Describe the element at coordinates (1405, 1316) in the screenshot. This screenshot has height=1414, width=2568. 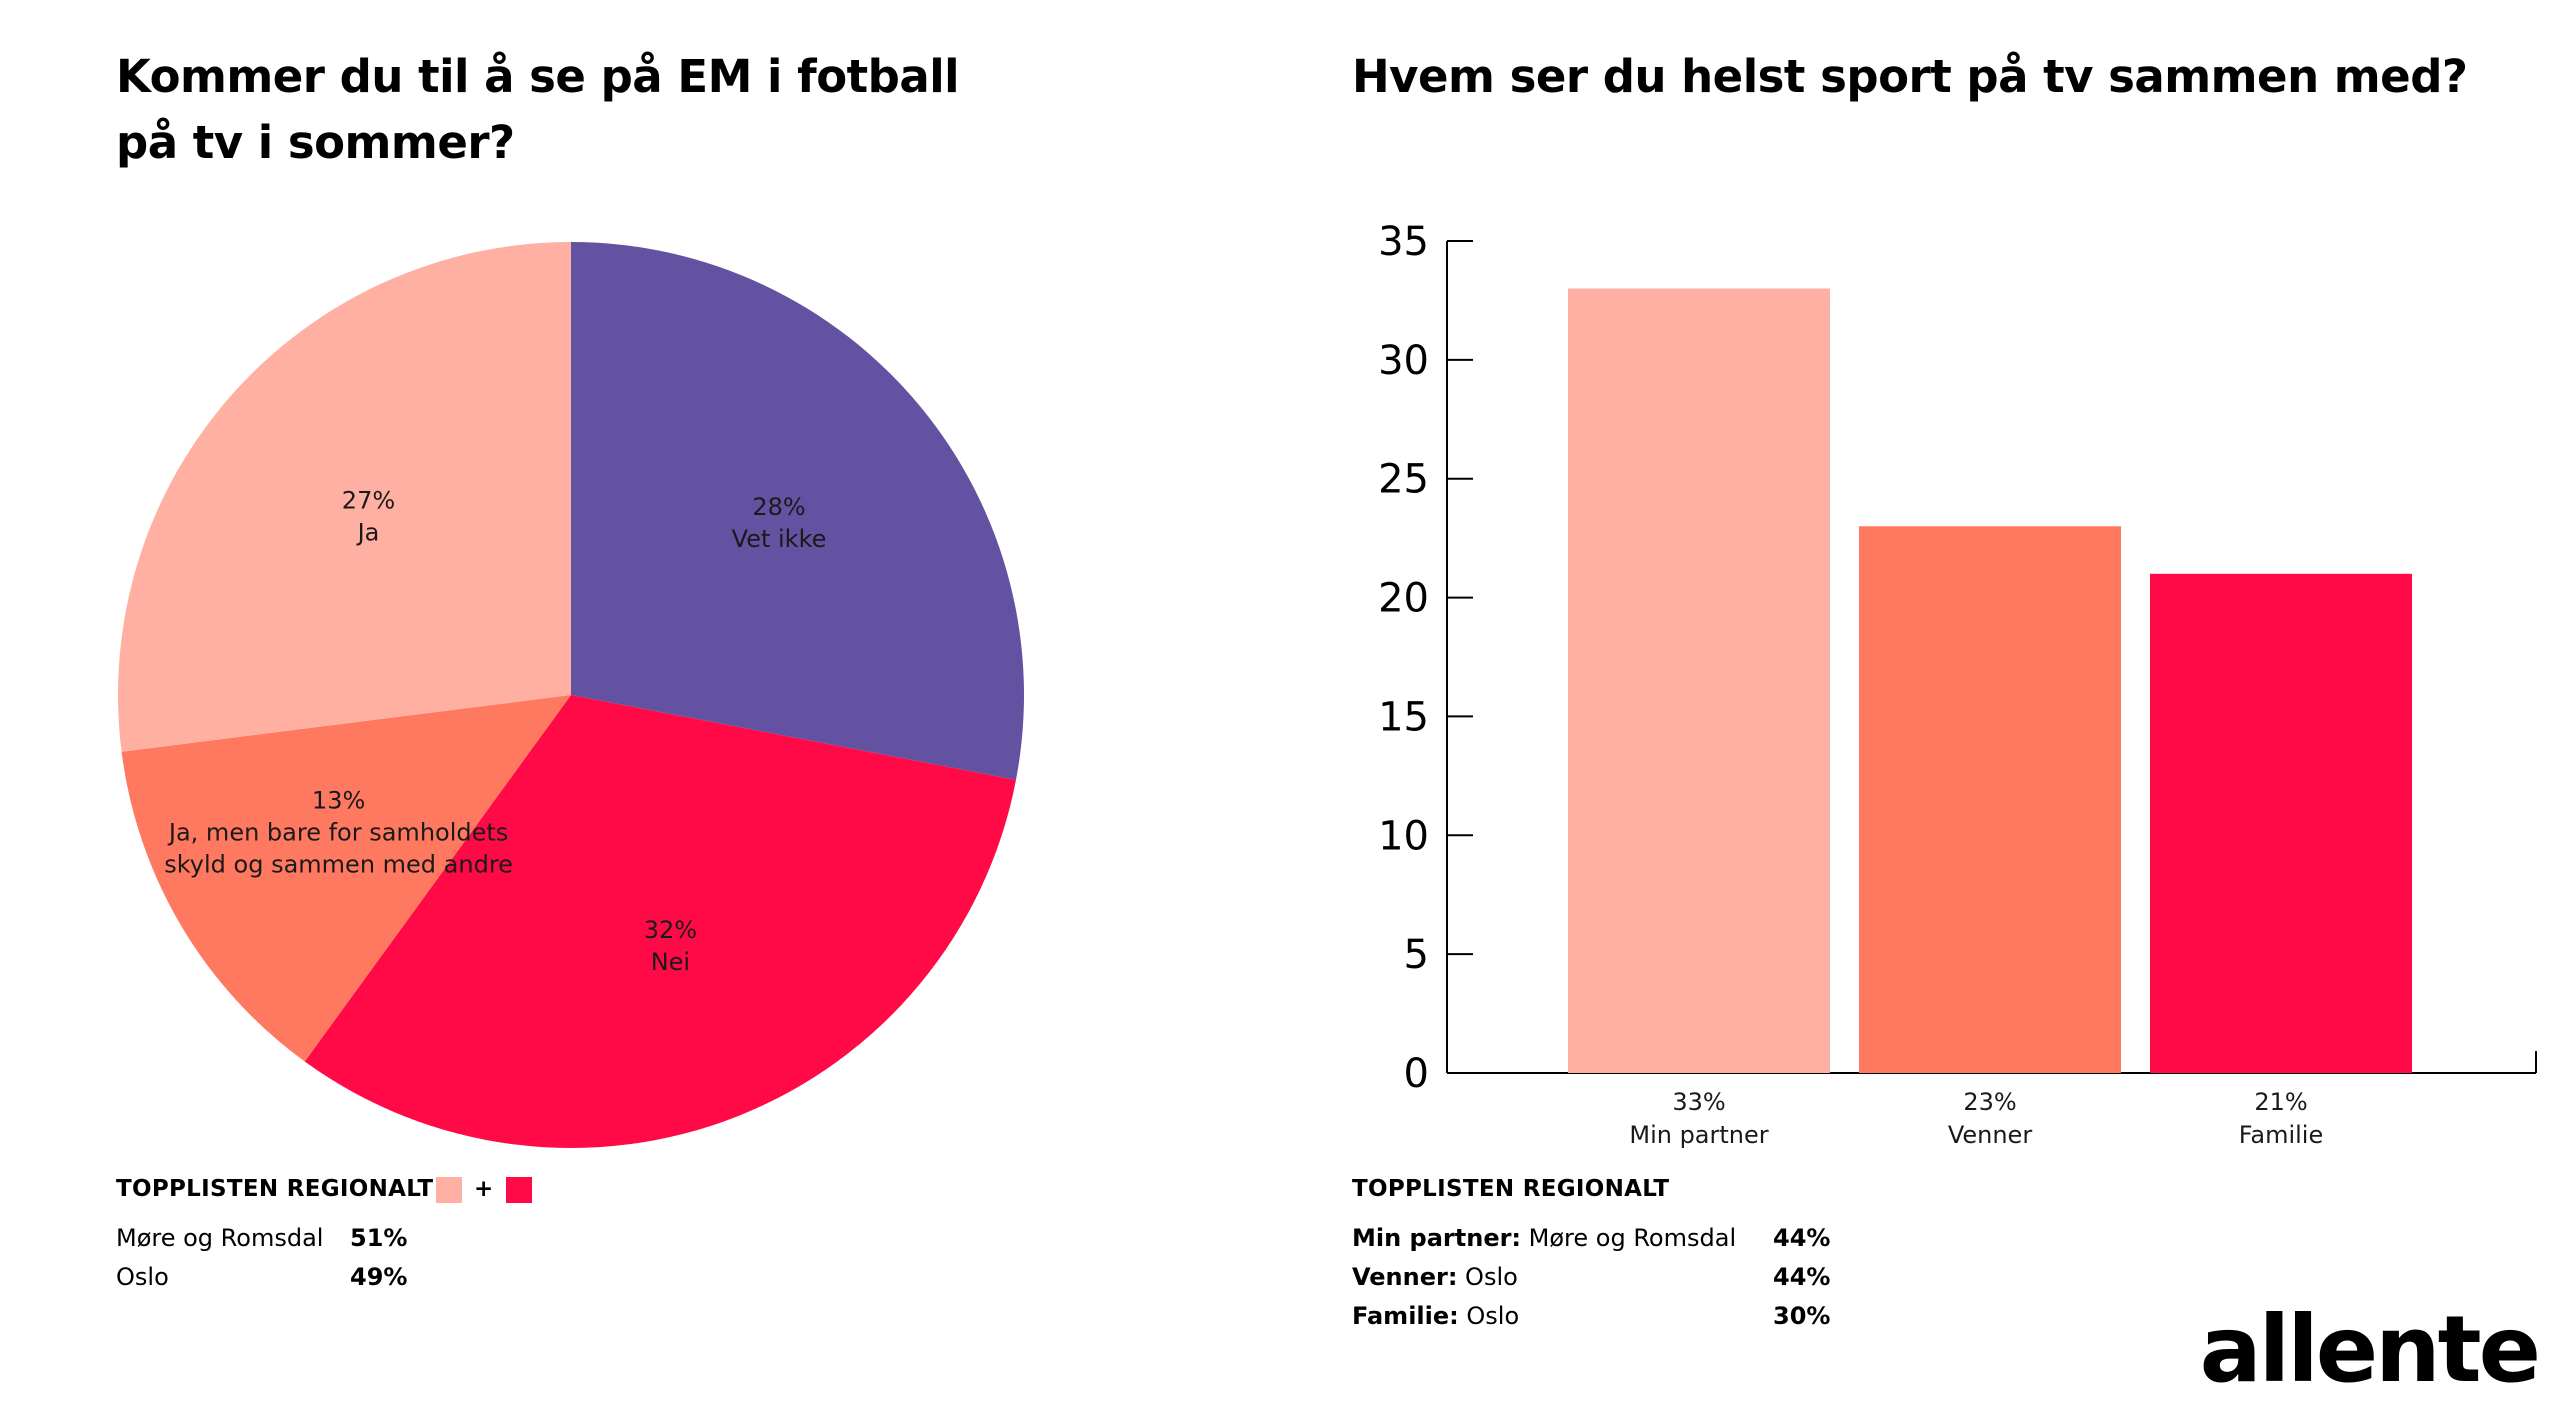
I see `bar-regional-category-3: Familie:` at that location.